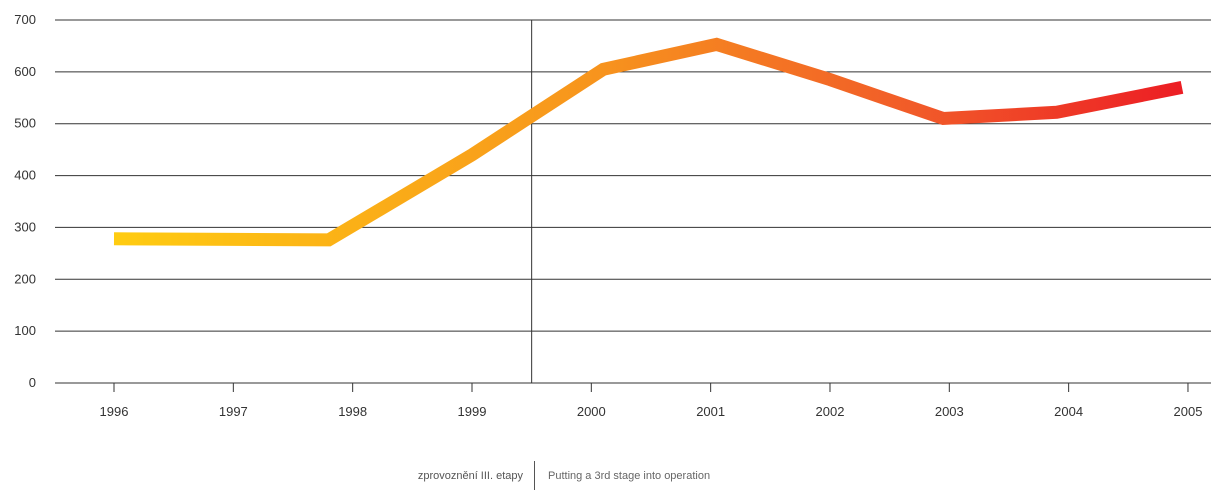 The width and height of the screenshot is (1211, 492). Describe the element at coordinates (233, 411) in the screenshot. I see `x-tick-label-1997: 1997` at that location.